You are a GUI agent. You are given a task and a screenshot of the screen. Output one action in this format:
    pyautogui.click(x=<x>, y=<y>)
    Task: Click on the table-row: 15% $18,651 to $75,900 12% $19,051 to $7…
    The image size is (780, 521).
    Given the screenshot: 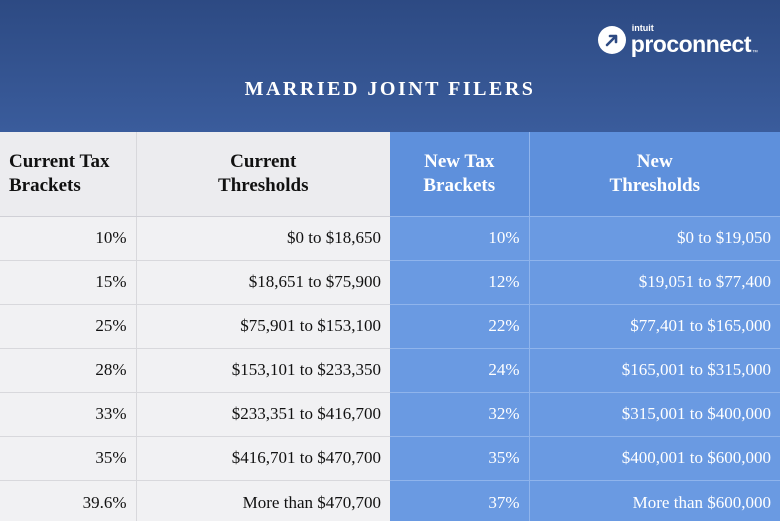 What is the action you would take?
    pyautogui.click(x=390, y=282)
    